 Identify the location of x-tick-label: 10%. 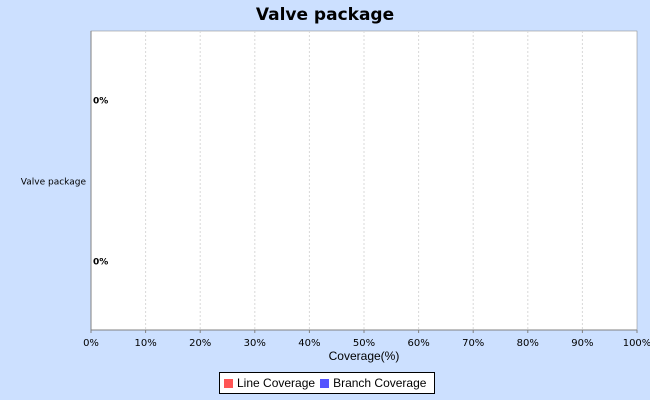
(145, 343).